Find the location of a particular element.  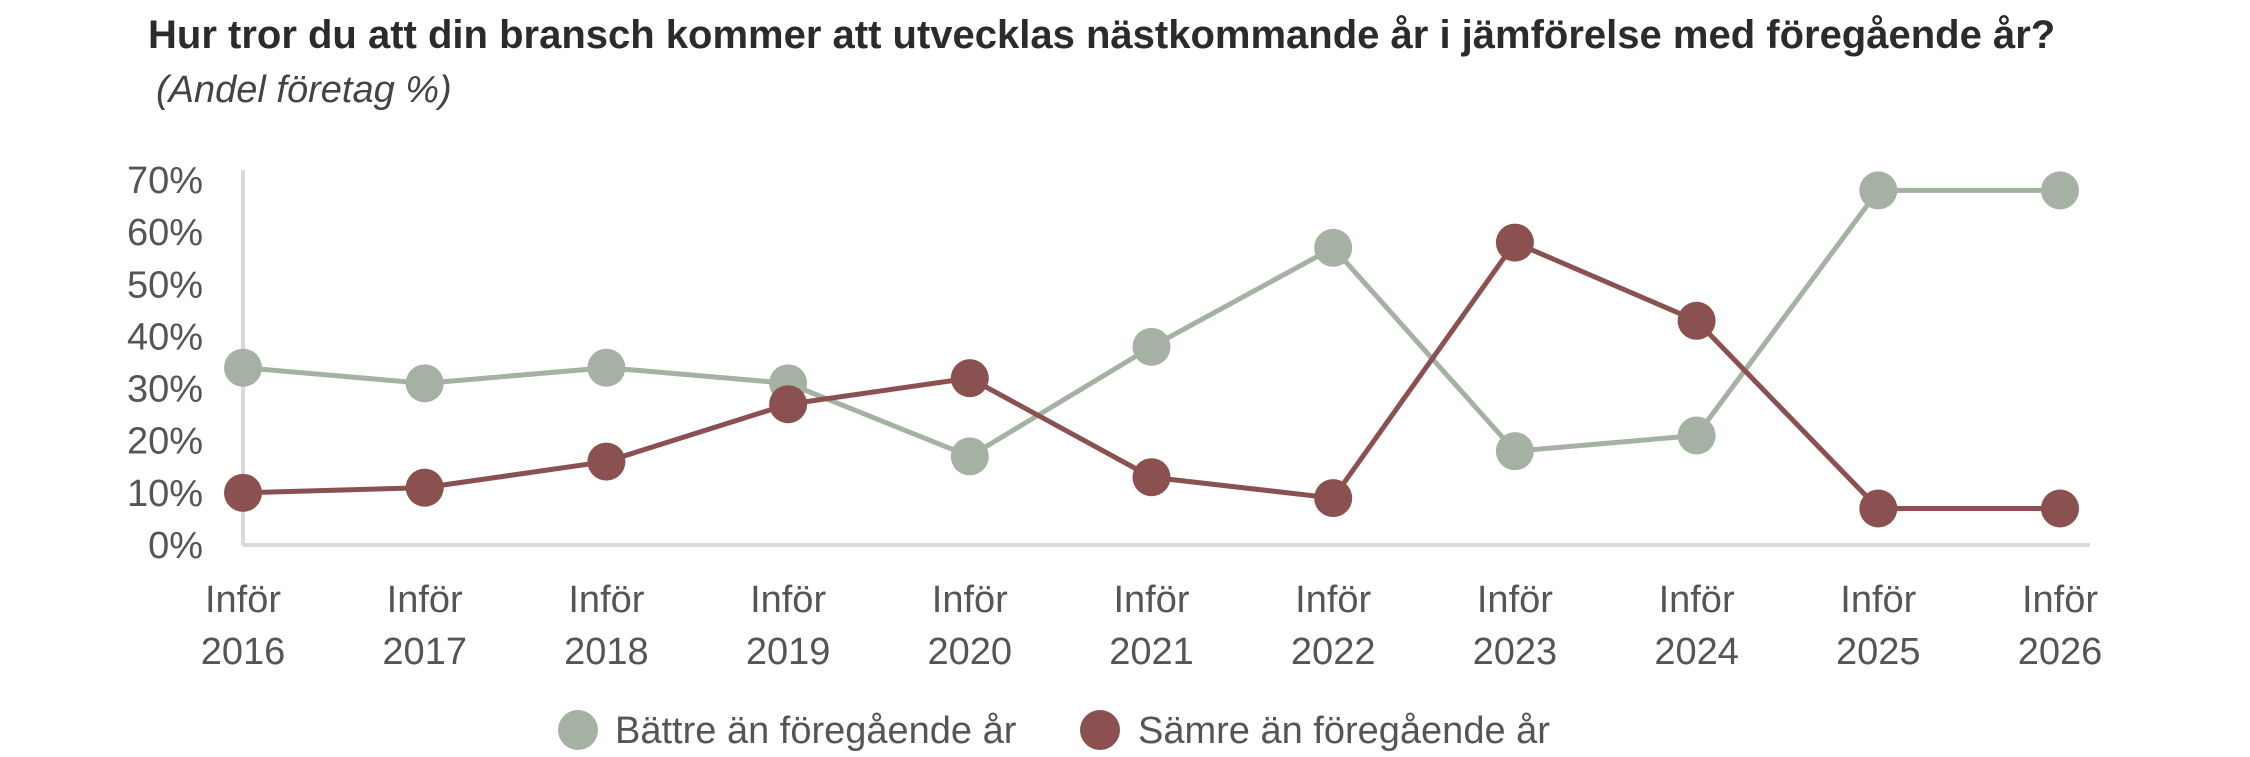

legend-label: Bättre än föregående år is located at coordinates (816, 731).